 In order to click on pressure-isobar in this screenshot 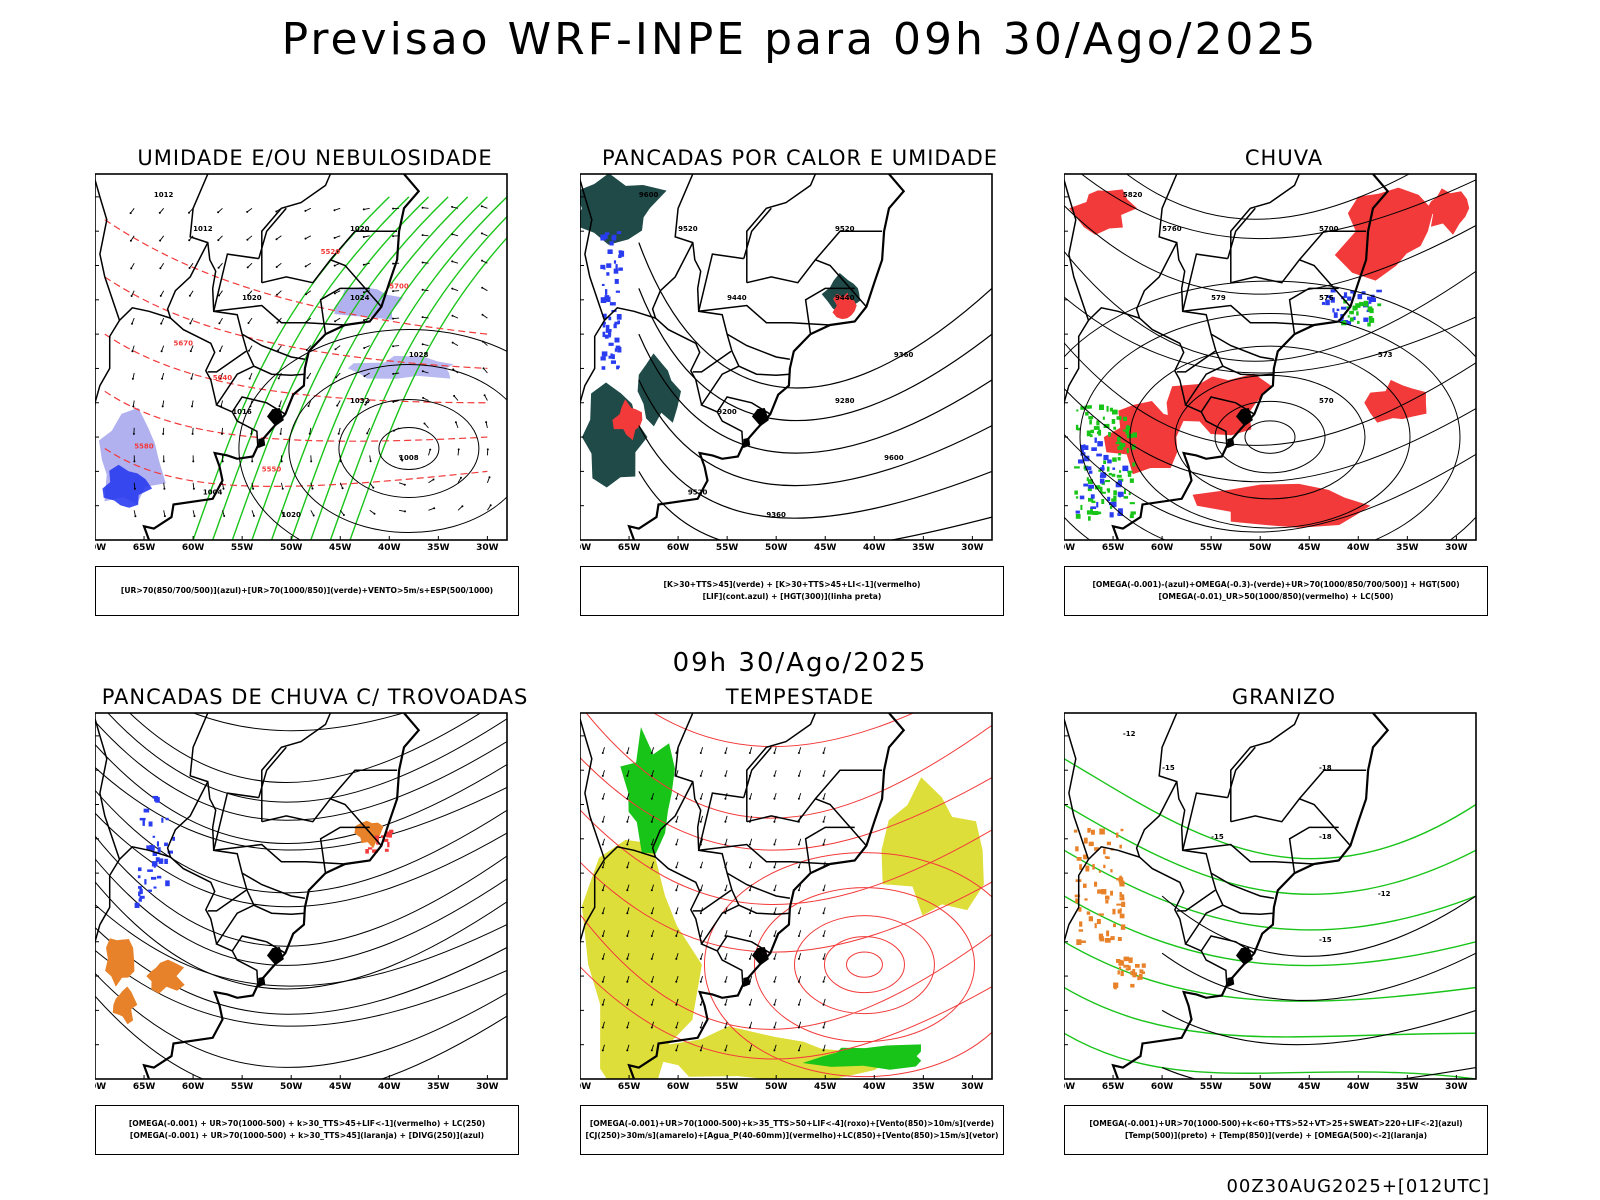, I will do `click(409, 448)`.